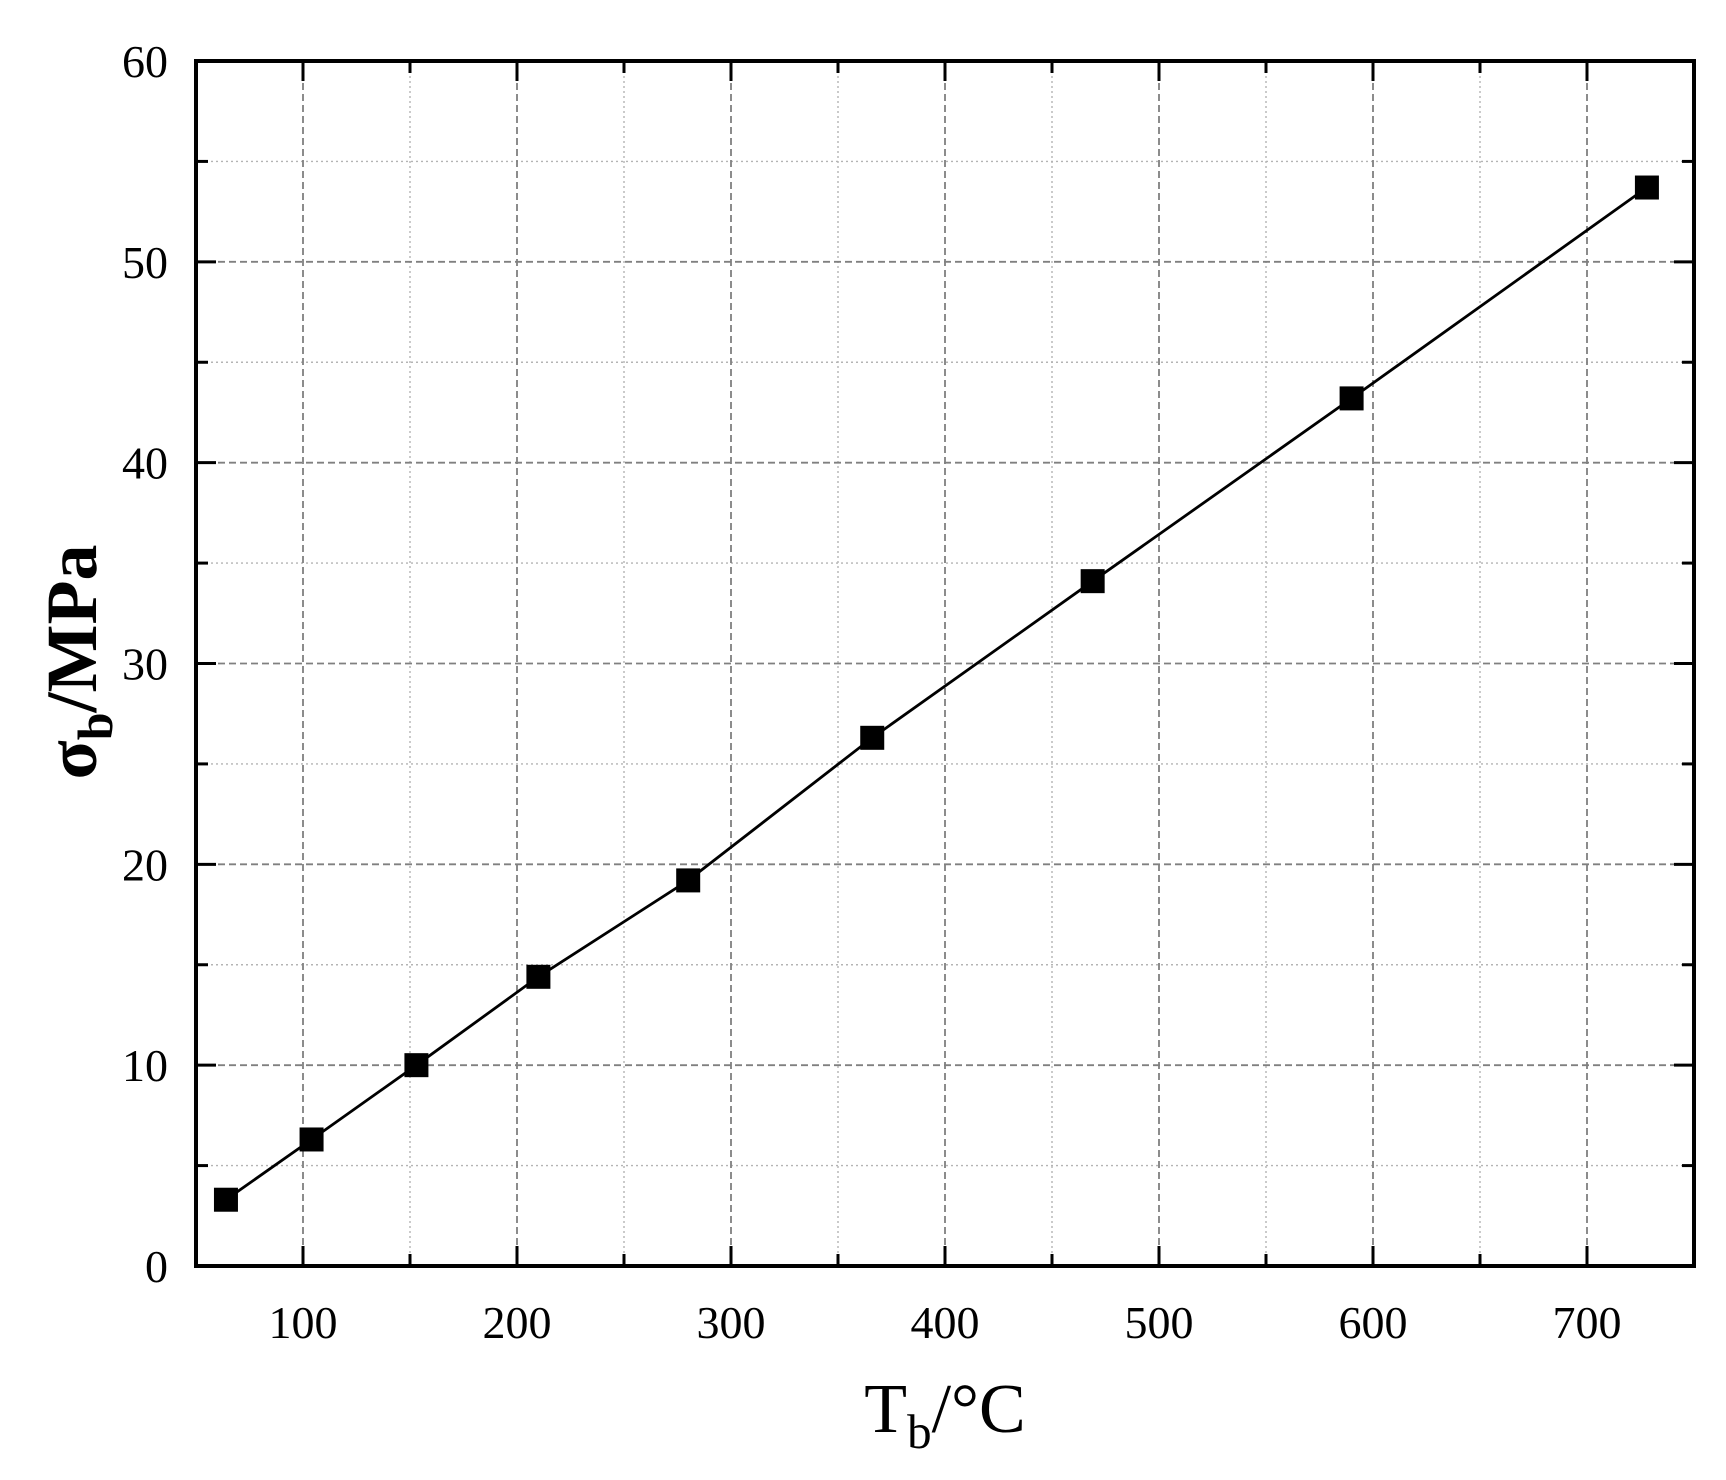 The height and width of the screenshot is (1480, 1726). I want to click on y-tick-label: 40, so click(145, 463).